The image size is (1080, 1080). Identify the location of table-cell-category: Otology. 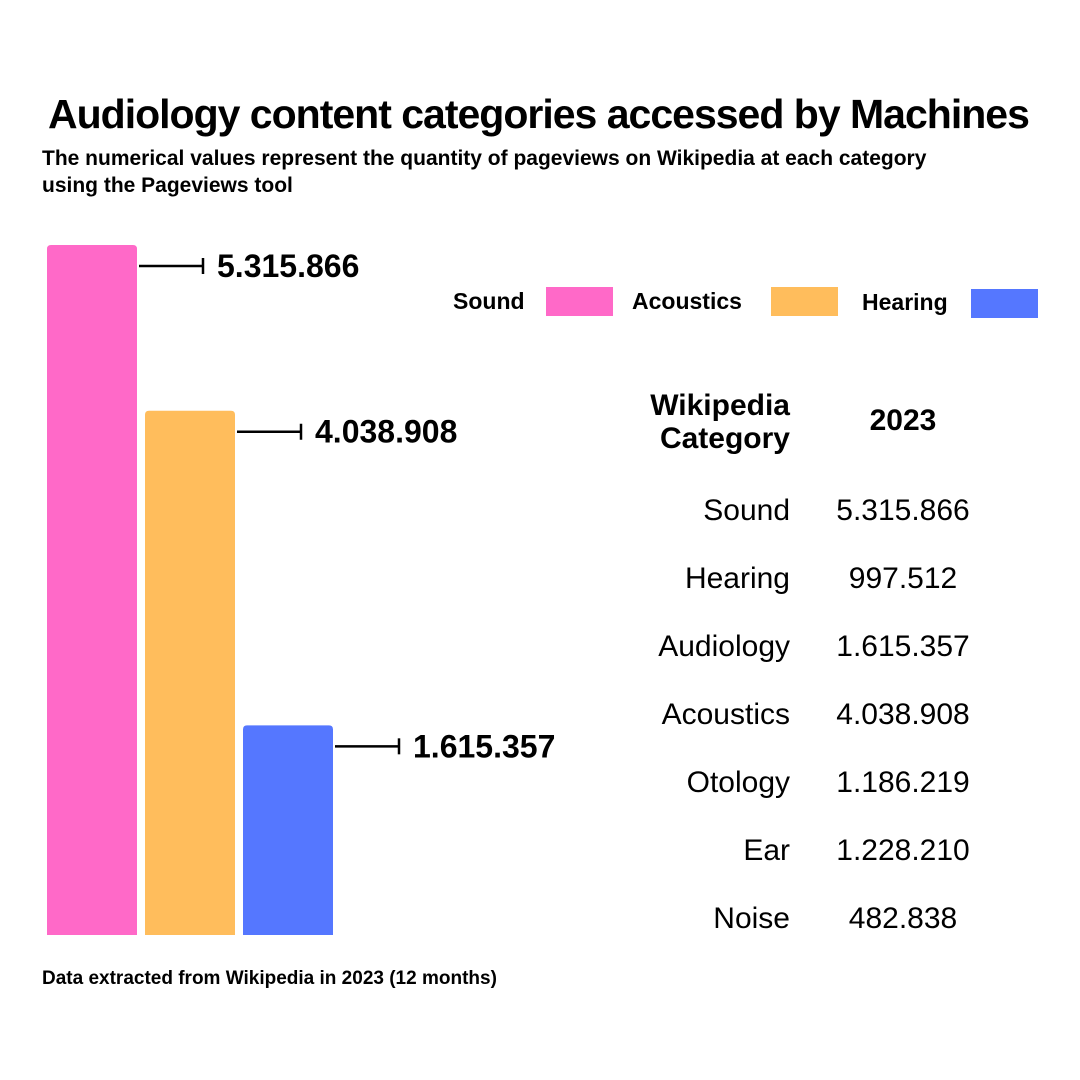
(738, 782).